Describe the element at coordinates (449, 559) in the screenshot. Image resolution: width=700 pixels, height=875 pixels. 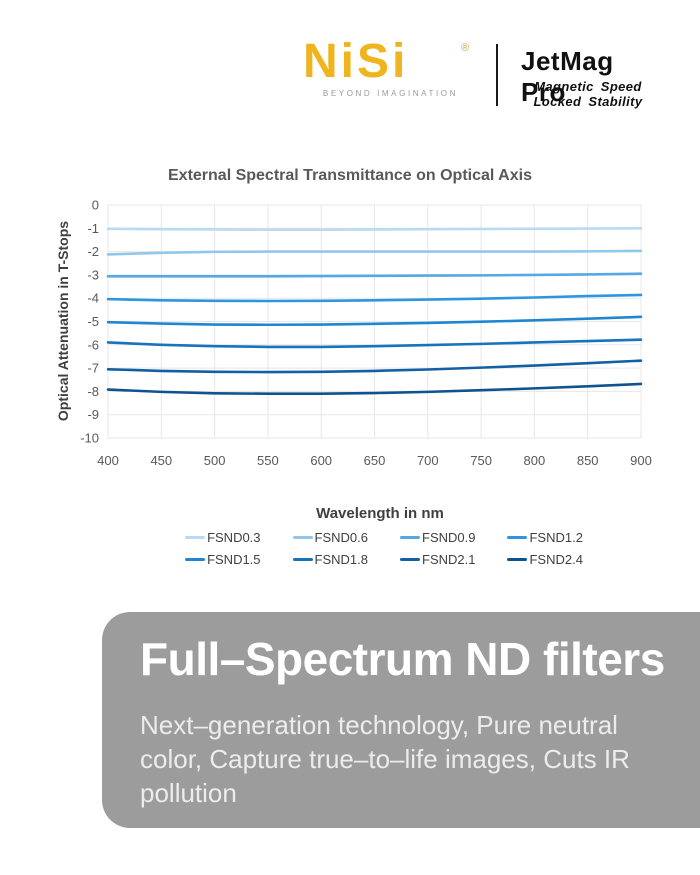
I see `legend-label: FSND2.1` at that location.